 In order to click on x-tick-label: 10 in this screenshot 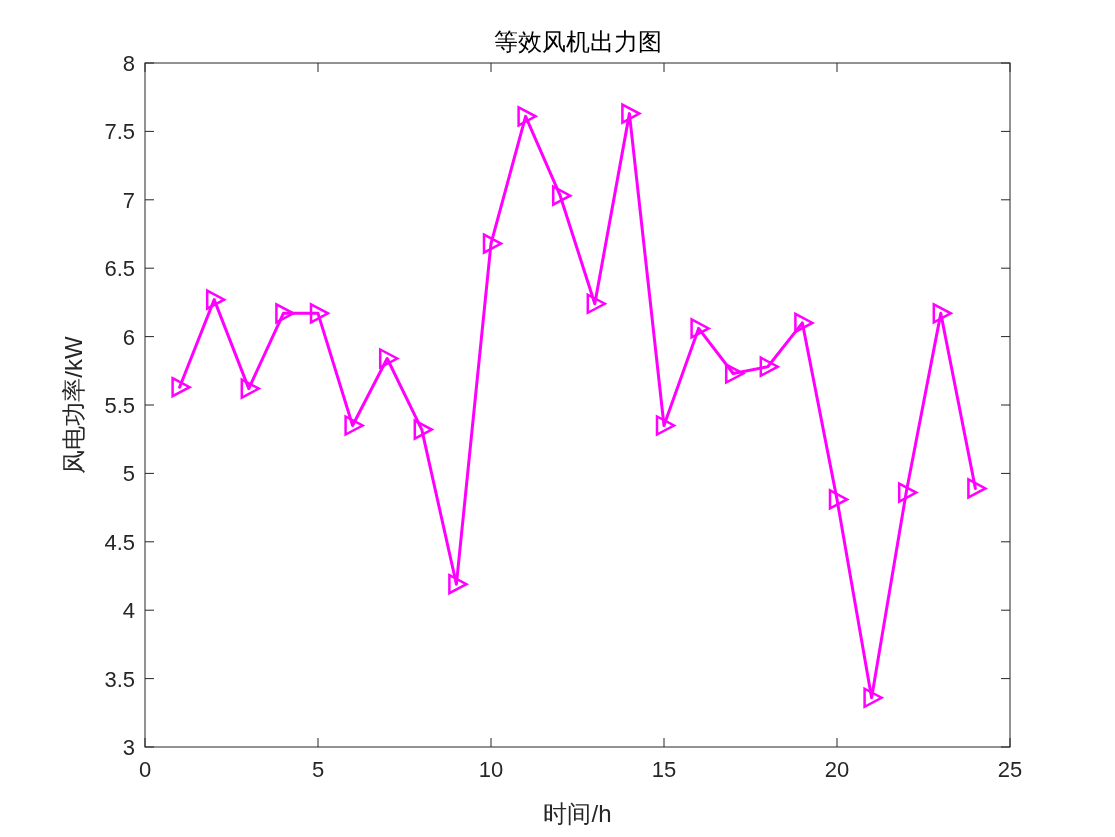, I will do `click(491, 769)`.